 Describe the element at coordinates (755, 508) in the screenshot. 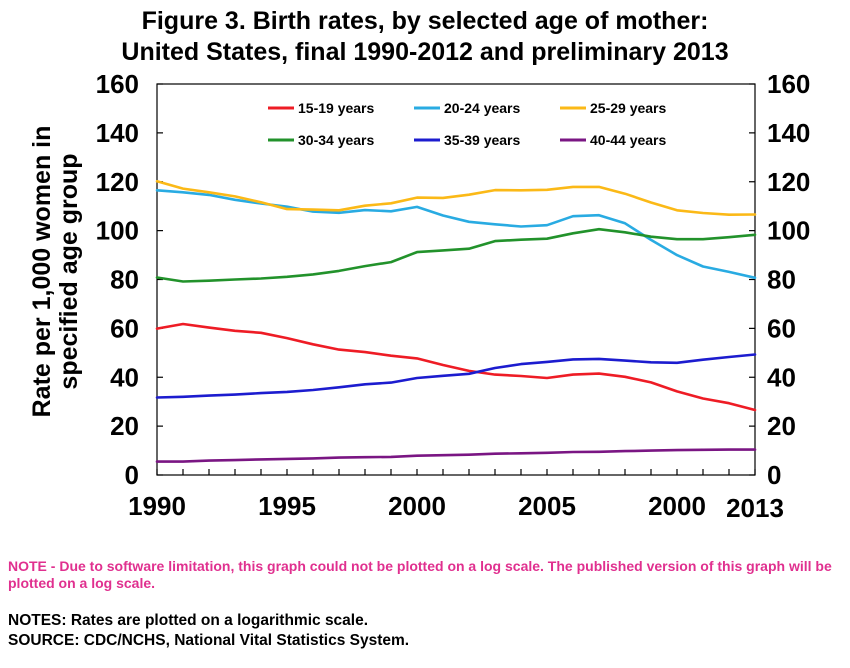

I see `x-tick-label: 2013` at that location.